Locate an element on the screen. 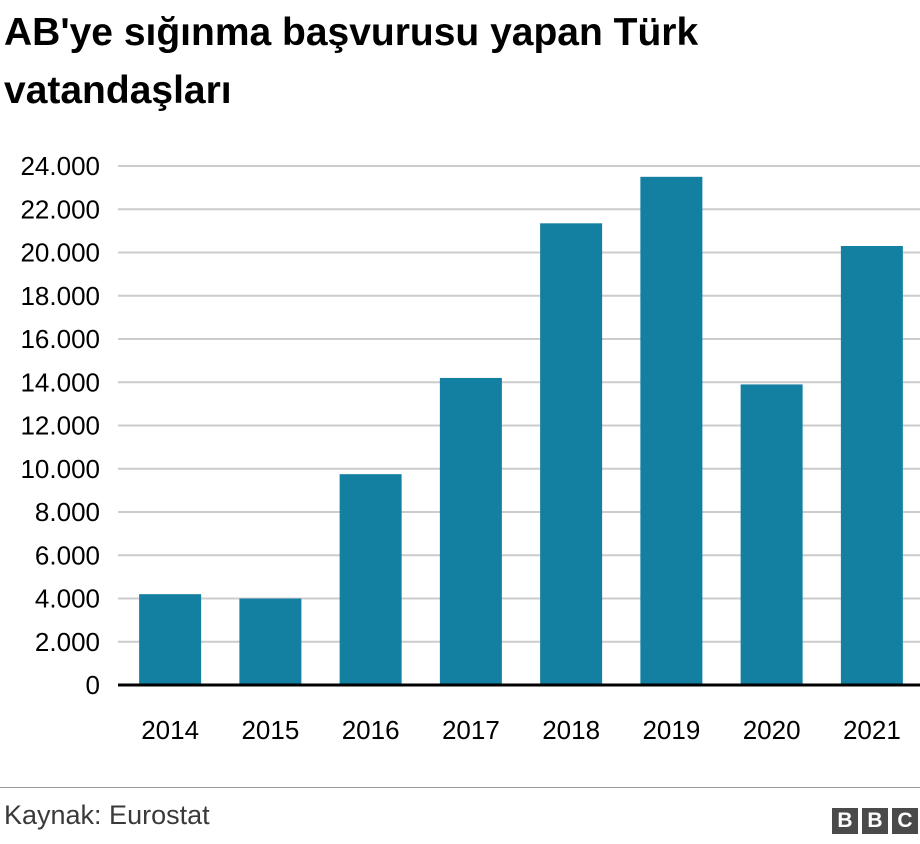  y-tick-label: 22.000 is located at coordinates (60, 209).